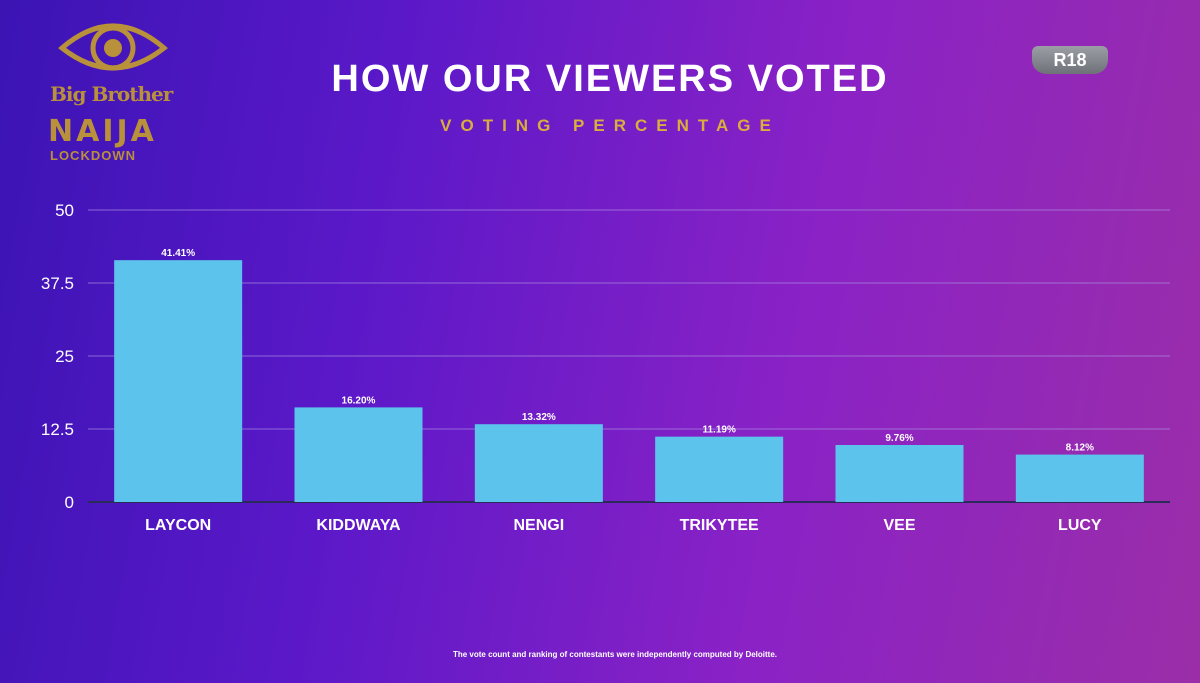 This screenshot has height=683, width=1200. I want to click on x-tick-label: LUCY, so click(1080, 525).